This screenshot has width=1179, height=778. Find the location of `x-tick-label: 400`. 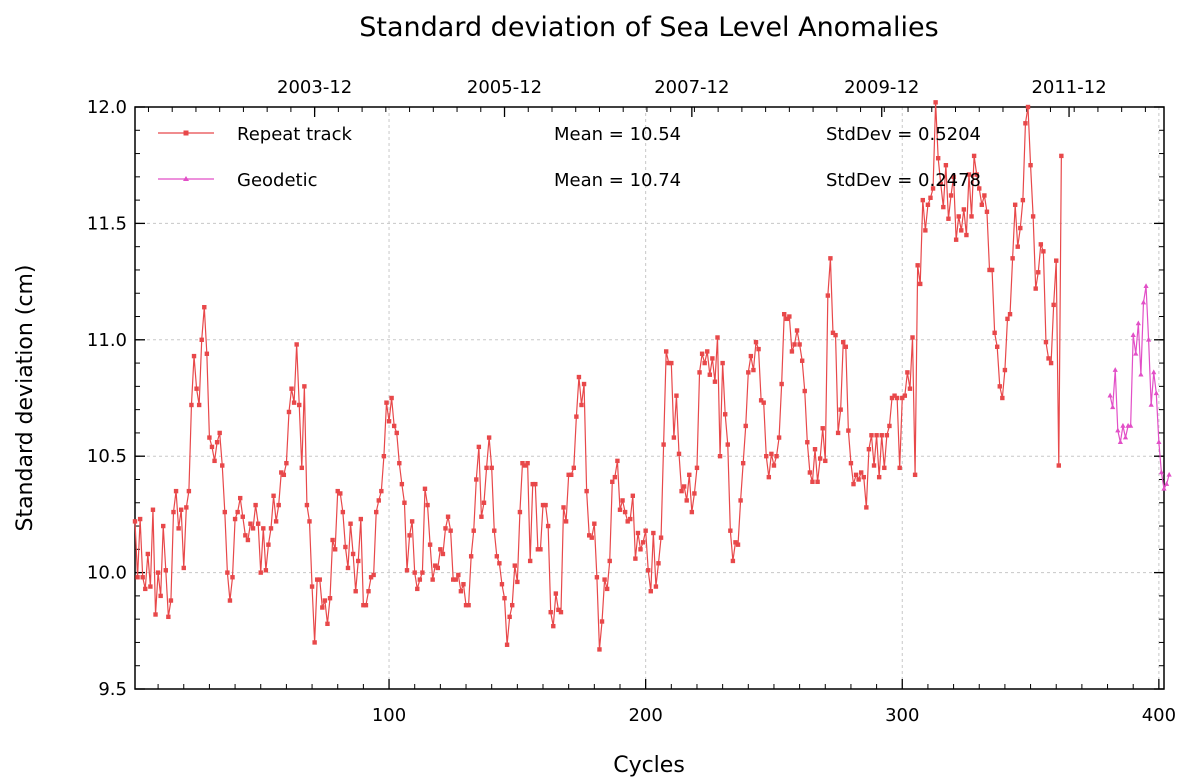

x-tick-label: 400 is located at coordinates (1159, 715).